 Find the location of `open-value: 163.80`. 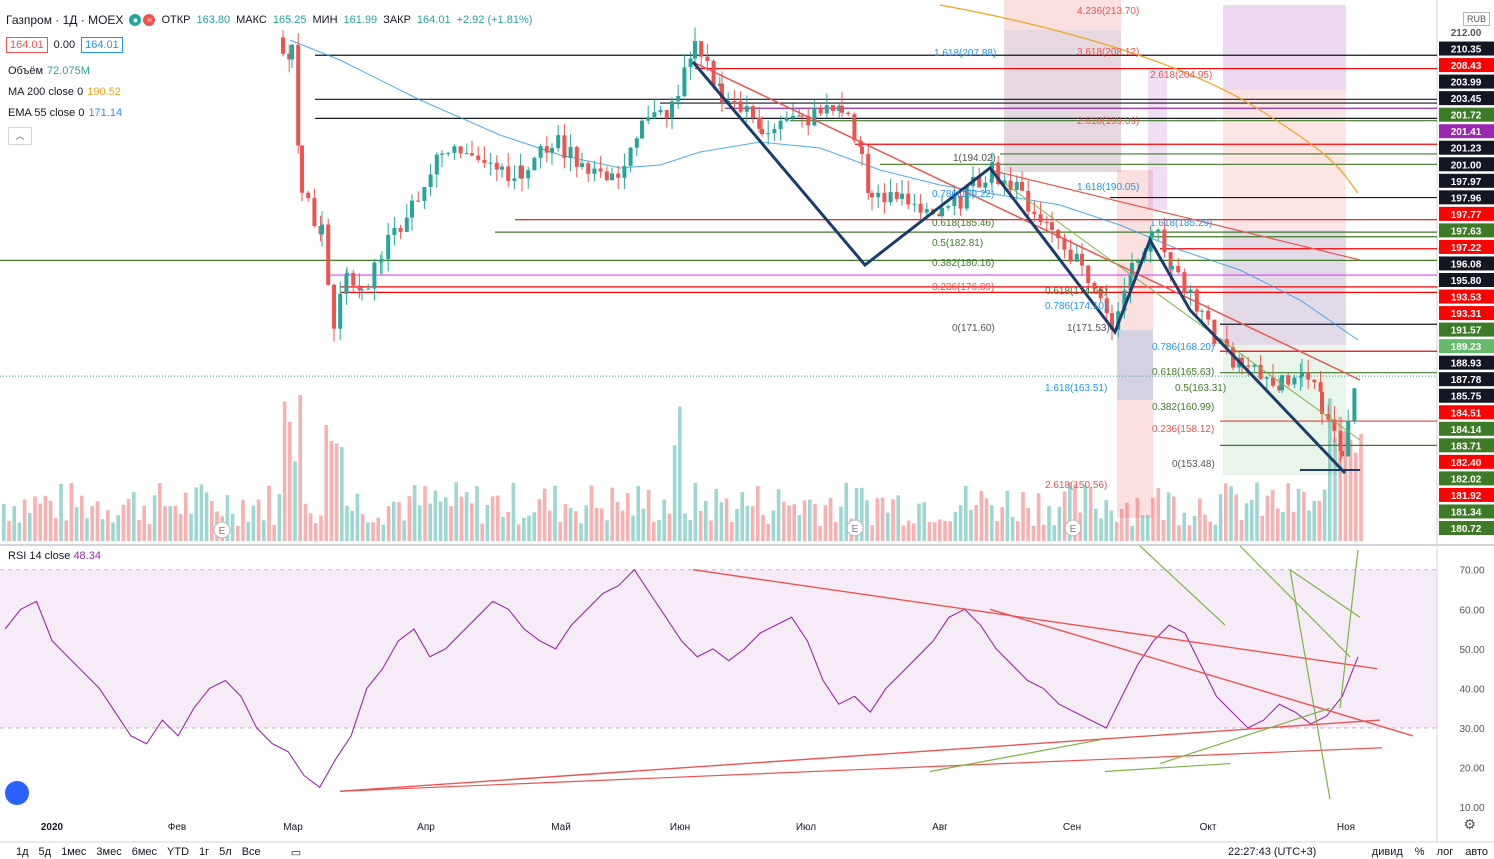

open-value: 163.80 is located at coordinates (213, 20).